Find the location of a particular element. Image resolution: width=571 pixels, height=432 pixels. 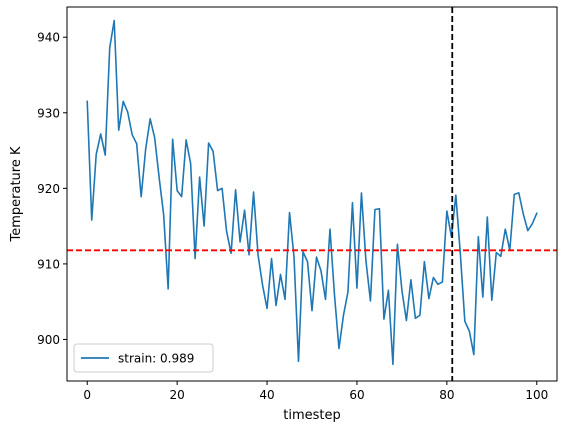

y-tick-label: 900 is located at coordinates (48, 340).